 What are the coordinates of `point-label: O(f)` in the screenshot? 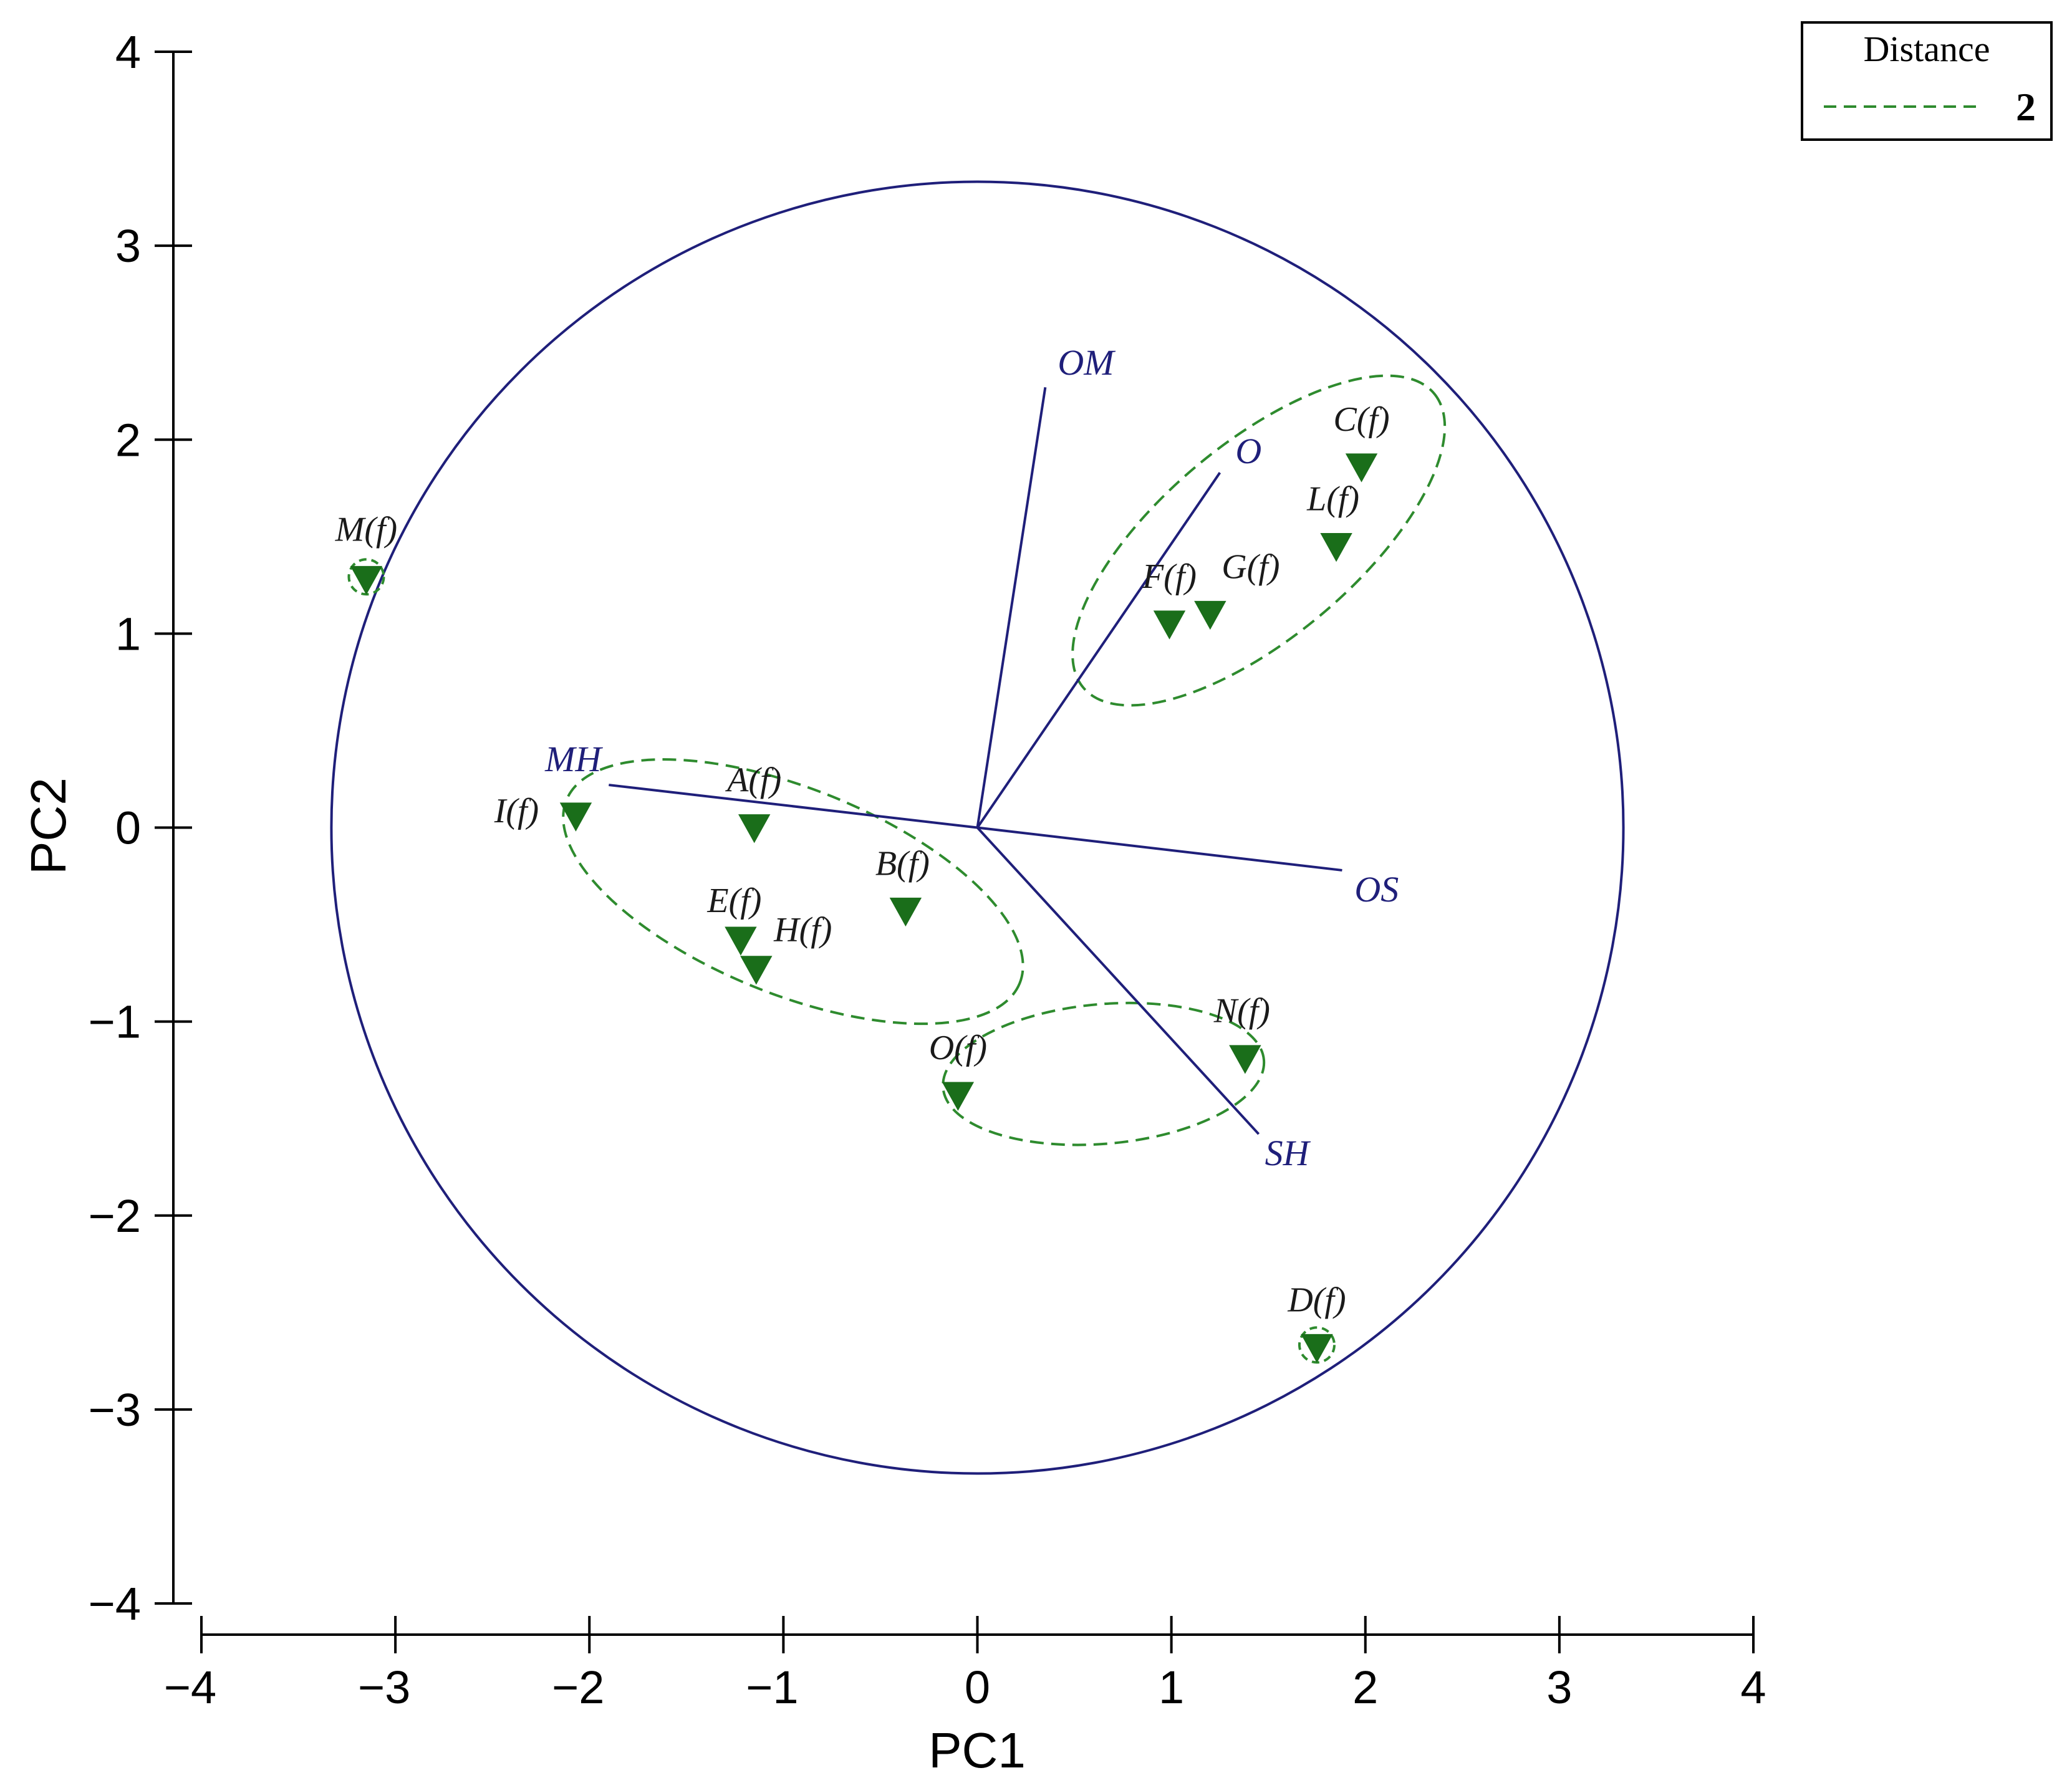 It's located at (958, 1048).